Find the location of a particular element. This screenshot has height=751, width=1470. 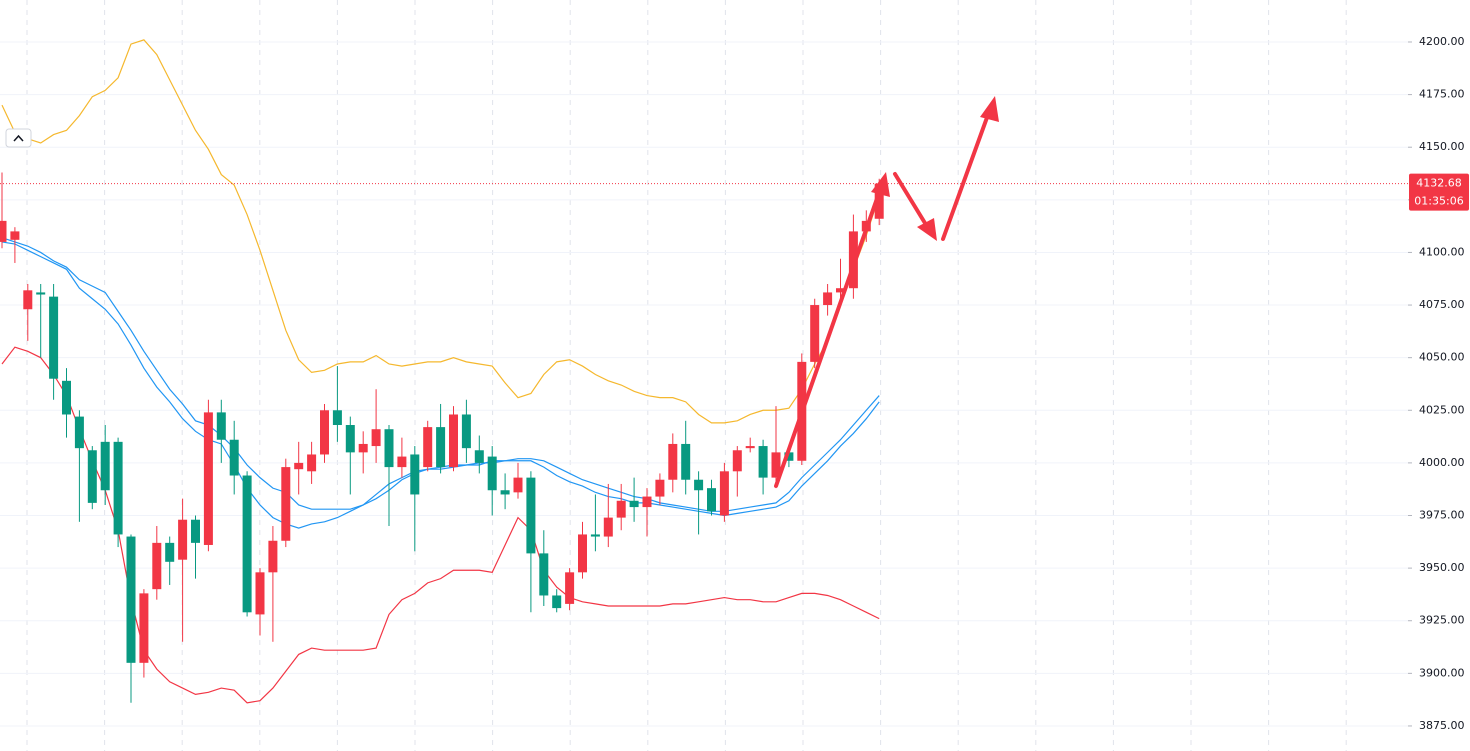

arrow-down-line is located at coordinates (911, 201).